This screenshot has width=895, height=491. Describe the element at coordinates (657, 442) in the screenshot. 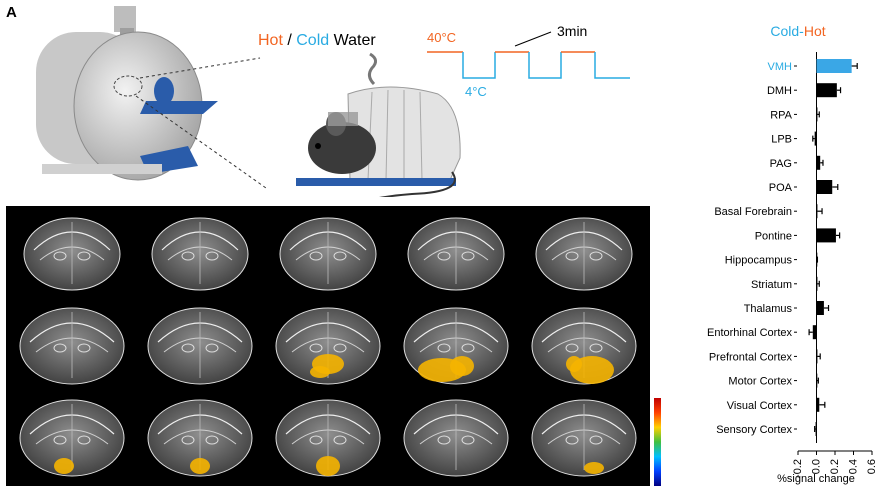

I see `colorbar` at that location.